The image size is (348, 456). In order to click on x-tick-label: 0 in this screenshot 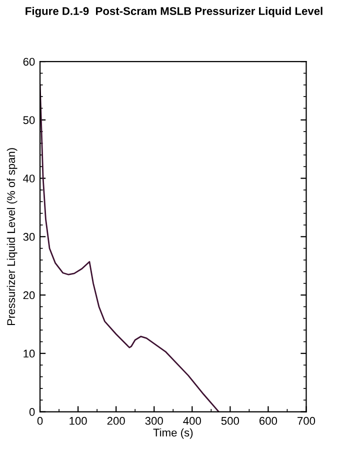, I will do `click(40, 420)`.